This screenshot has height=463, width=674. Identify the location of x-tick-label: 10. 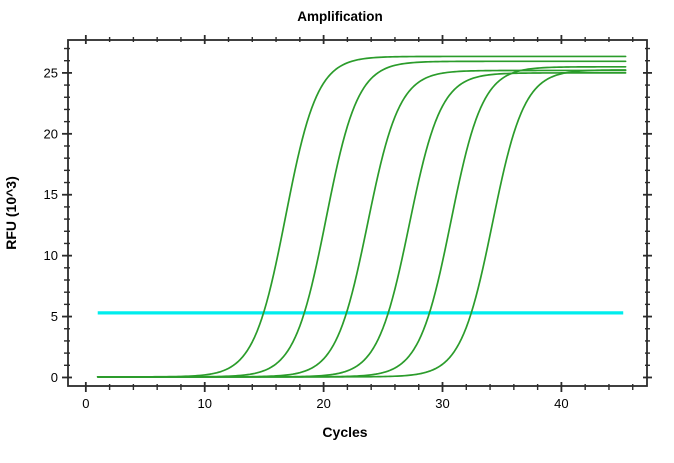
(204, 403).